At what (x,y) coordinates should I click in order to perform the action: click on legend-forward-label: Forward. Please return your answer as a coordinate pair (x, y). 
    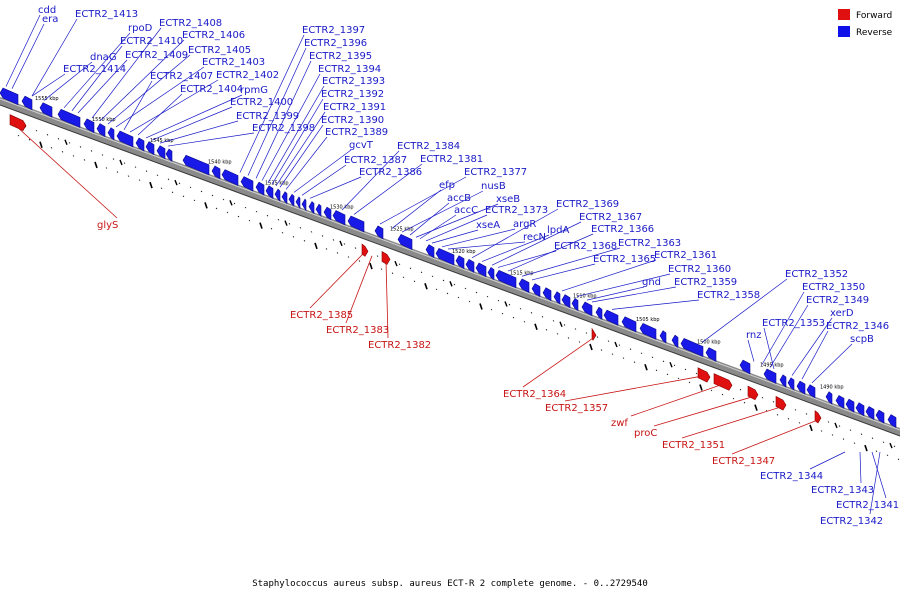
    Looking at the image, I should click on (874, 16).